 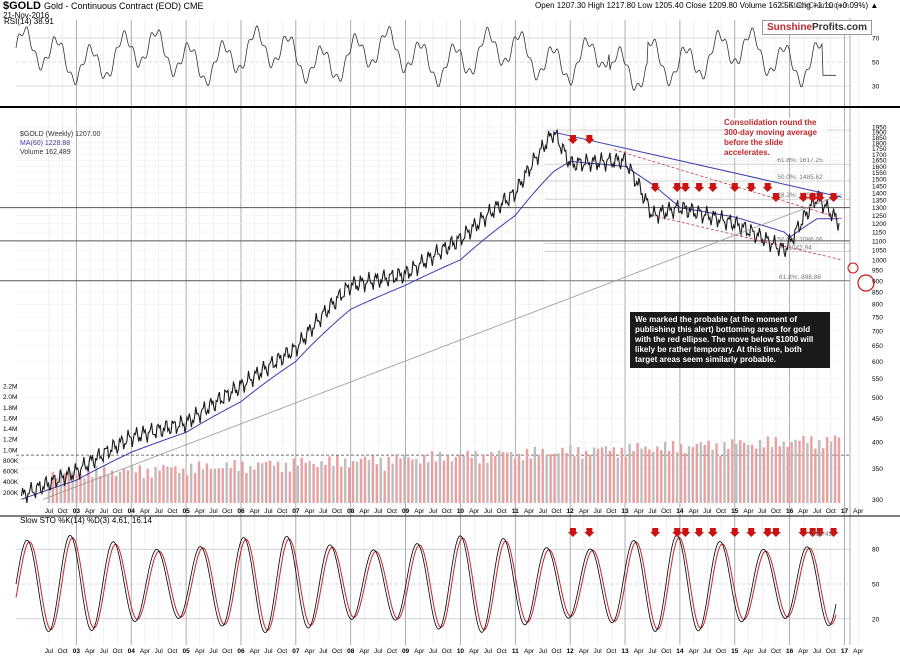 What do you see at coordinates (877, 469) in the screenshot?
I see `price-tick-label: 350` at bounding box center [877, 469].